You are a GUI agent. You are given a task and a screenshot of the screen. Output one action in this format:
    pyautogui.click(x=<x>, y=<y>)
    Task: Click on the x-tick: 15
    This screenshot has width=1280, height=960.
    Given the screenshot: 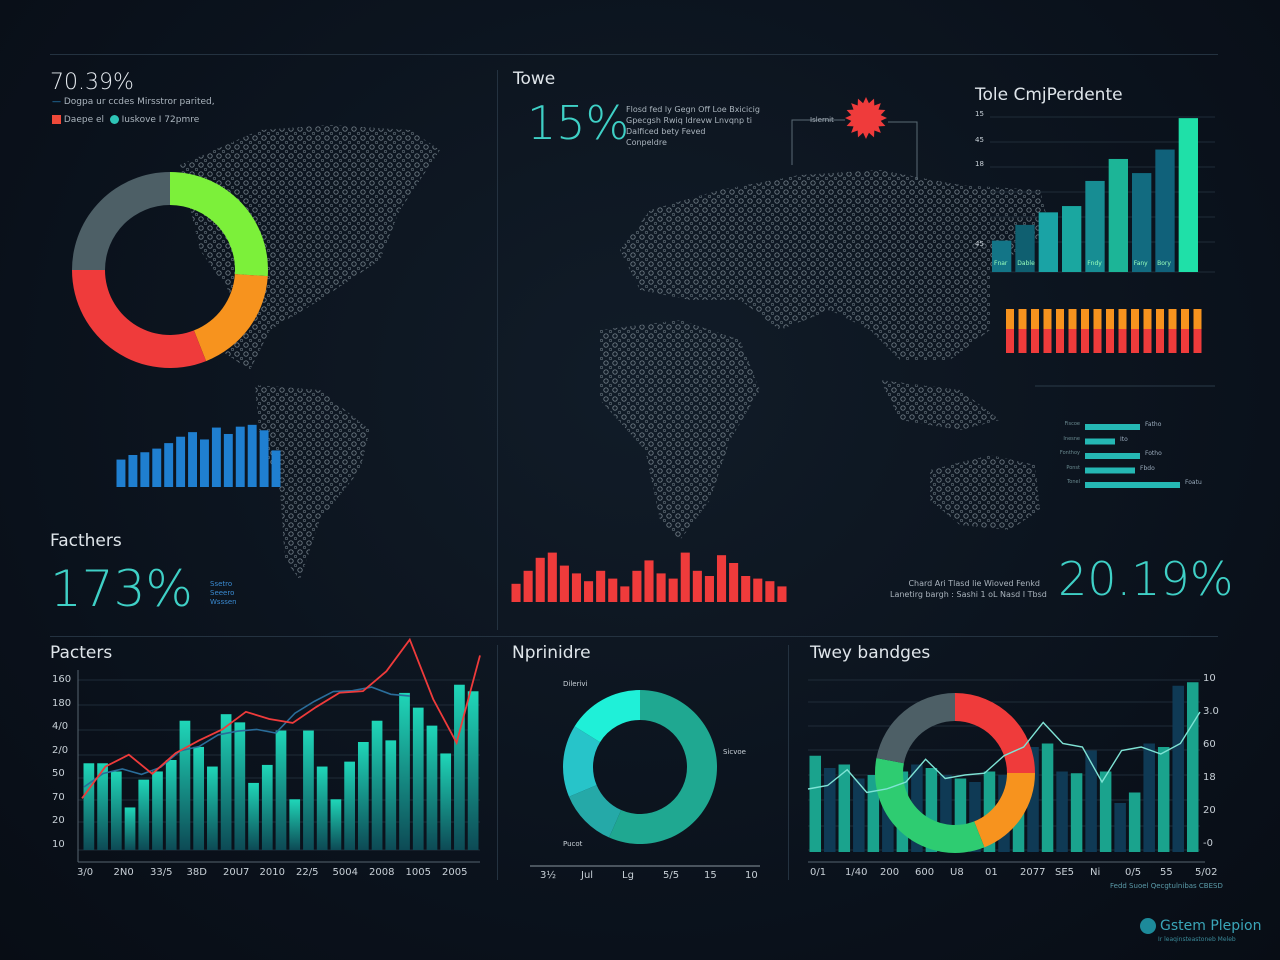 What is the action you would take?
    pyautogui.click(x=710, y=875)
    